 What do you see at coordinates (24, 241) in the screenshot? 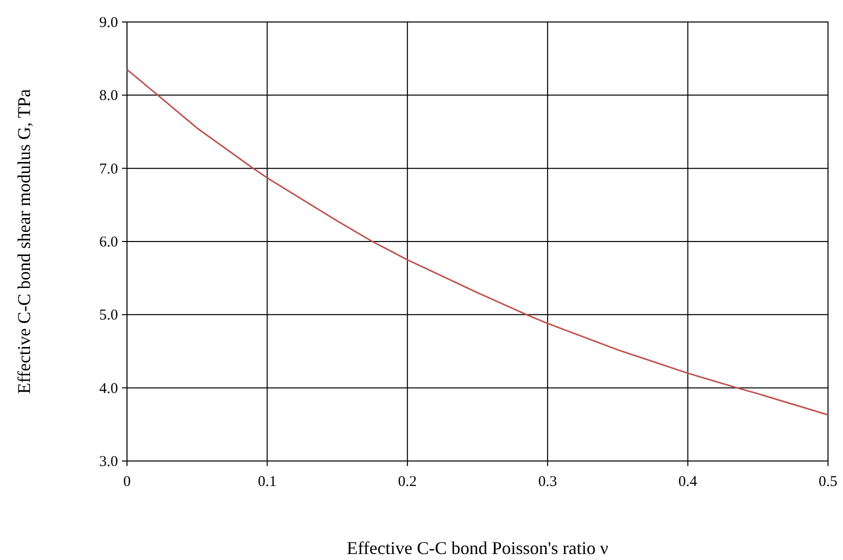
I see `y-axis-title: Effective C-C bond shear modulus G, TPa` at bounding box center [24, 241].